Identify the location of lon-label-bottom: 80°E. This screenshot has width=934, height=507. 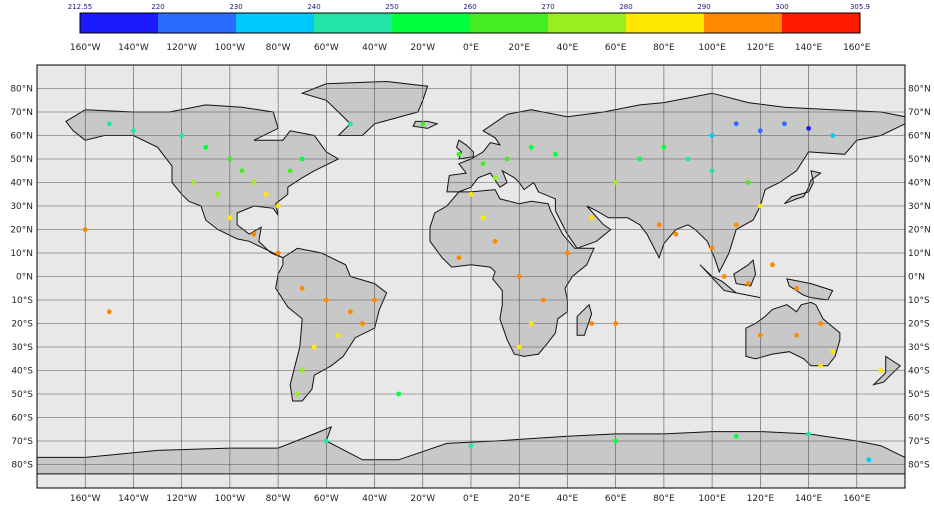
(664, 499).